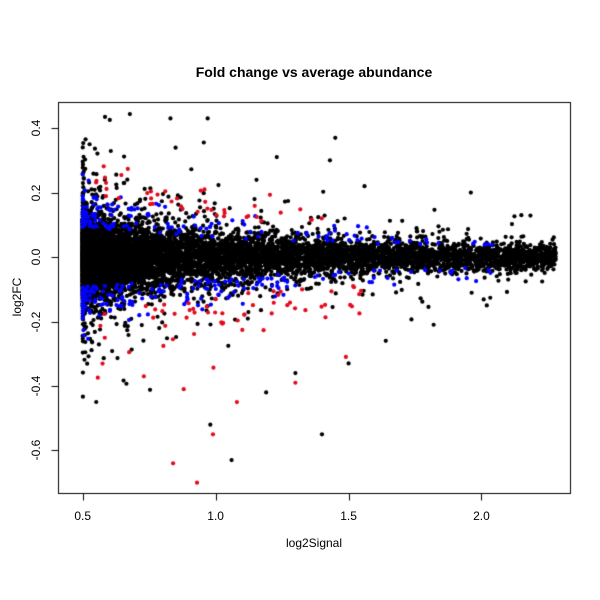 This screenshot has width=600, height=600. Describe the element at coordinates (314, 543) in the screenshot. I see `x-axis-label: log2Signal` at that location.